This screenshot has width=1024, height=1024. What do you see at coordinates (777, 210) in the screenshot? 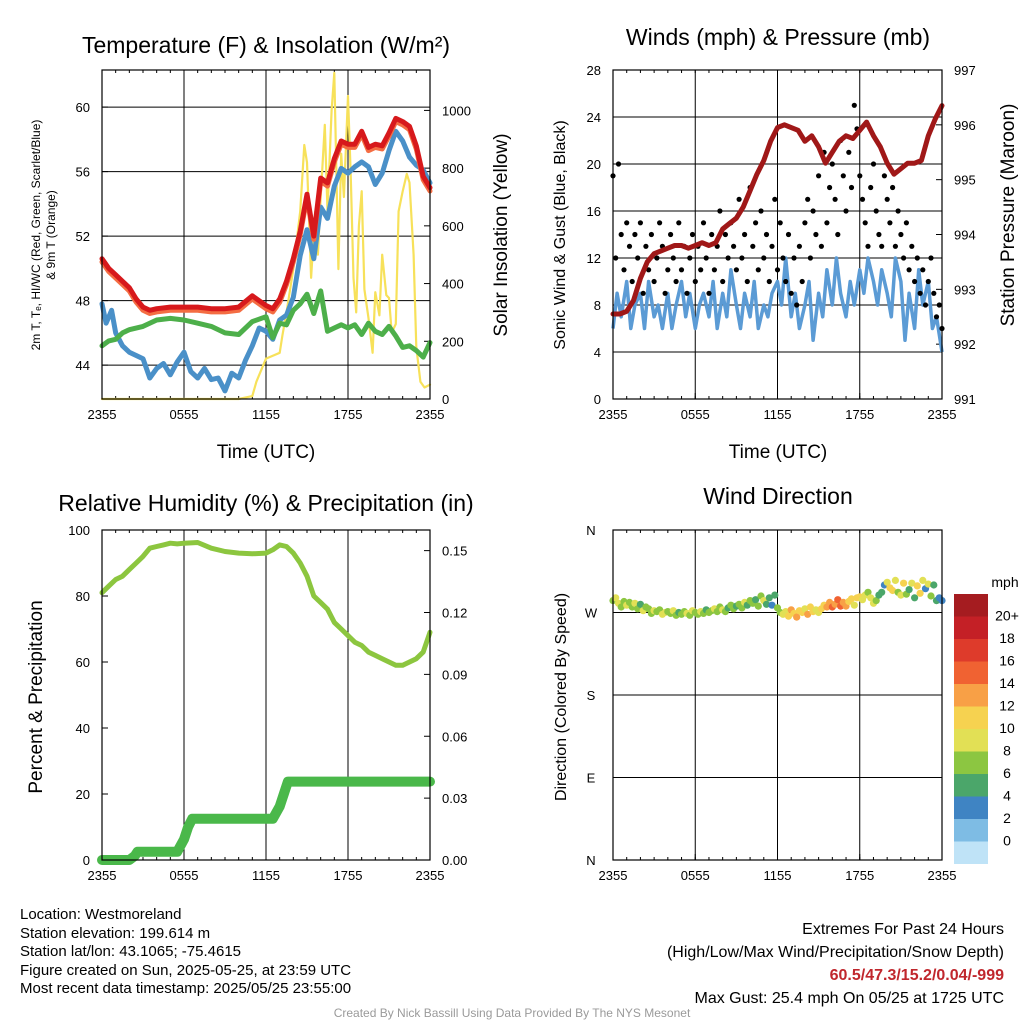
I see `winds-series-pressure` at bounding box center [777, 210].